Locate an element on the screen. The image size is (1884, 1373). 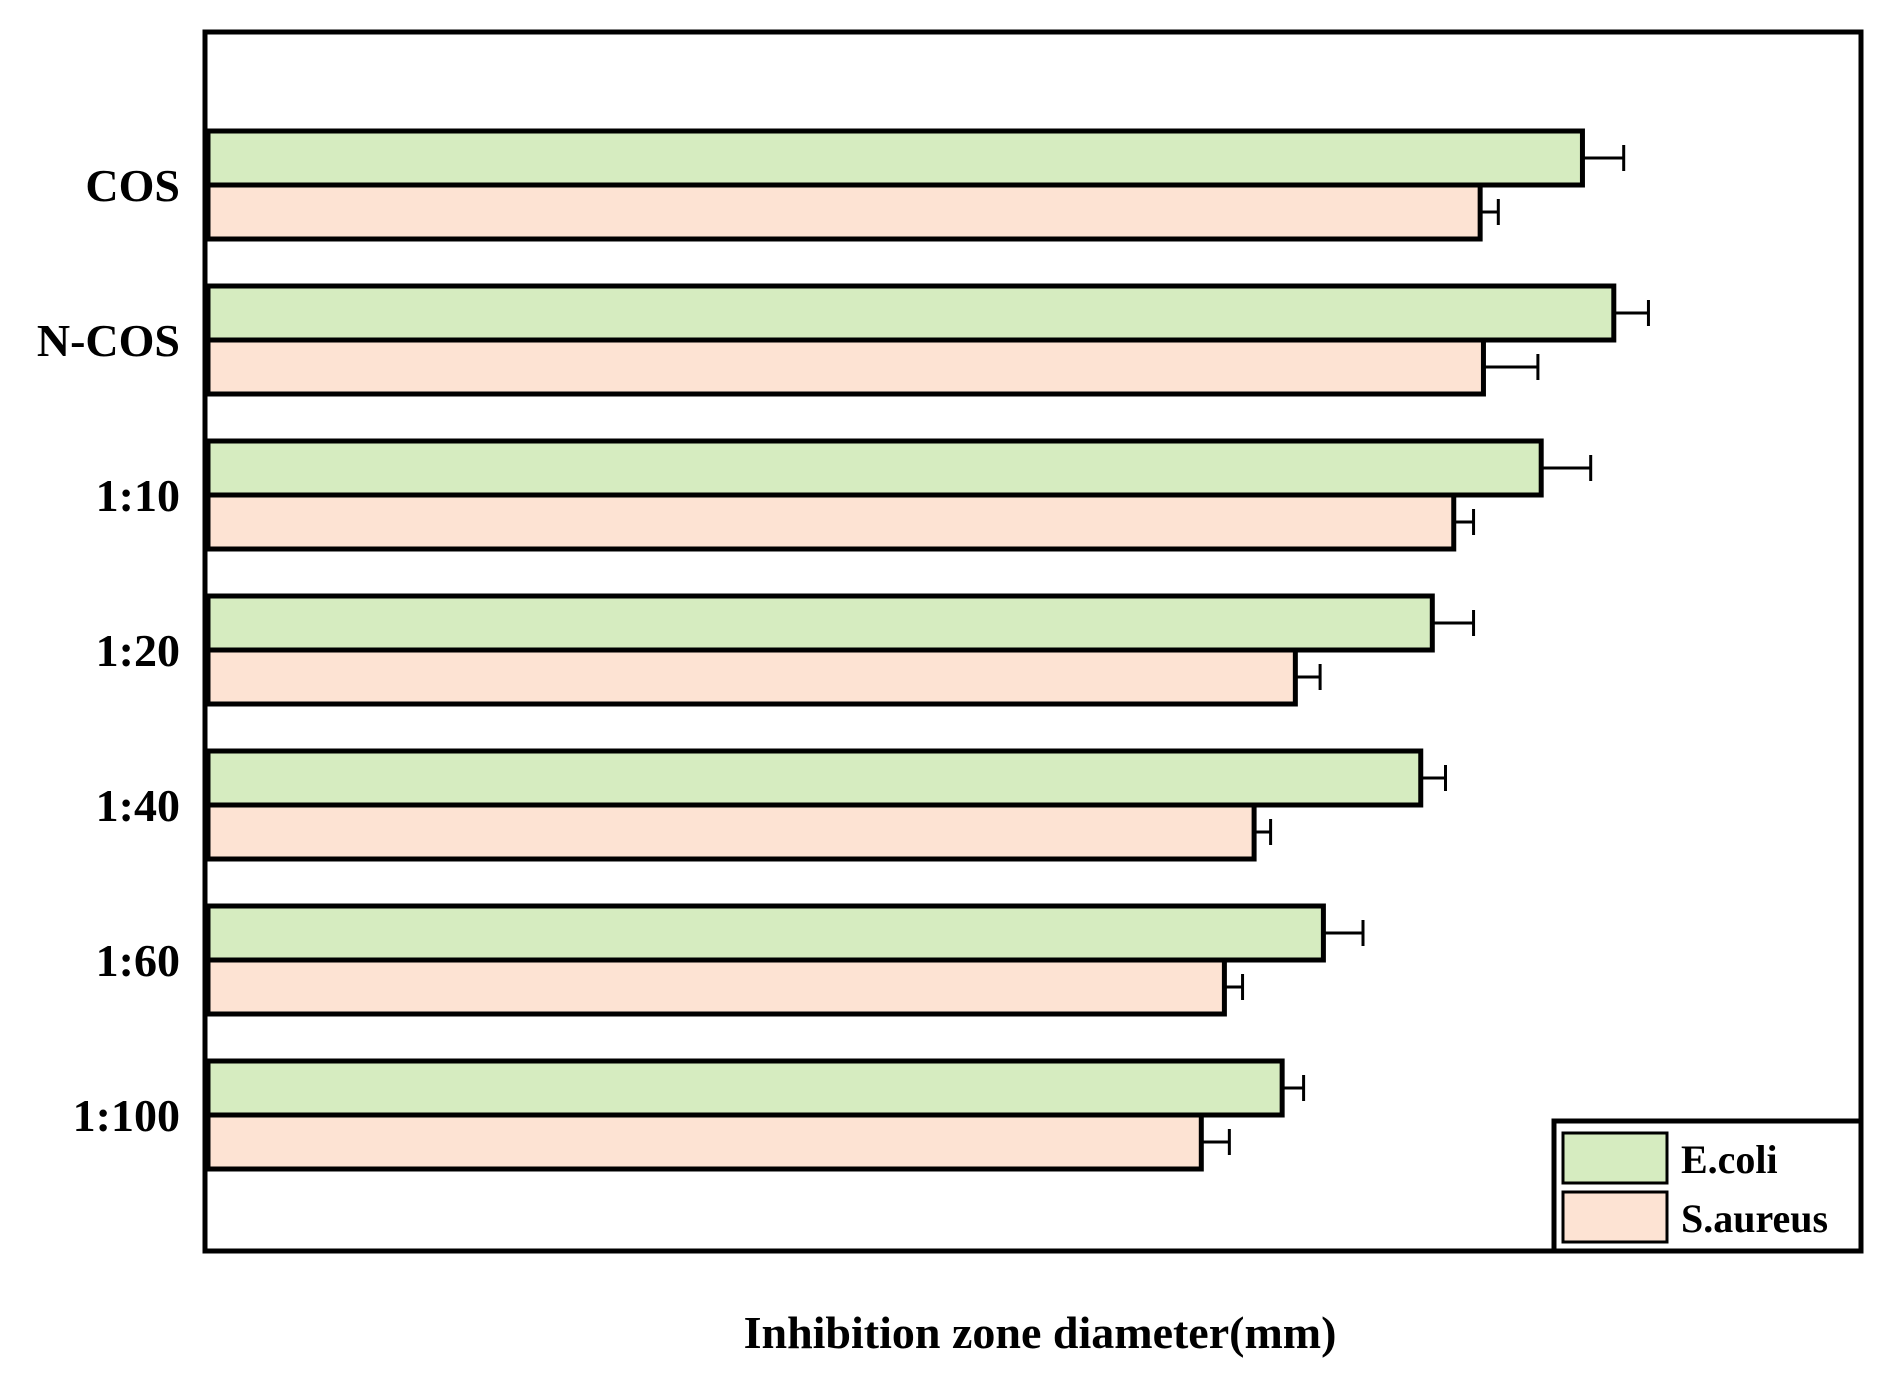
legend-label-ecoli: E.coli is located at coordinates (1729, 1159).